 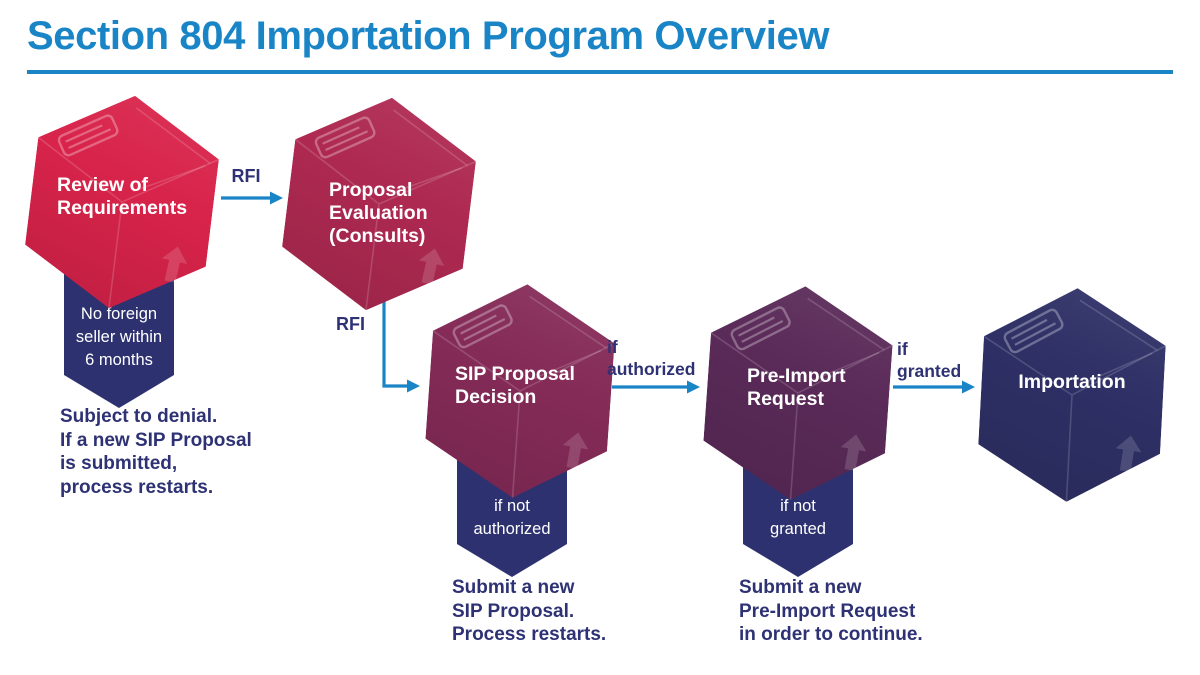 What do you see at coordinates (119, 337) in the screenshot?
I see `ribbon-label: No foreign seller within 6 months` at bounding box center [119, 337].